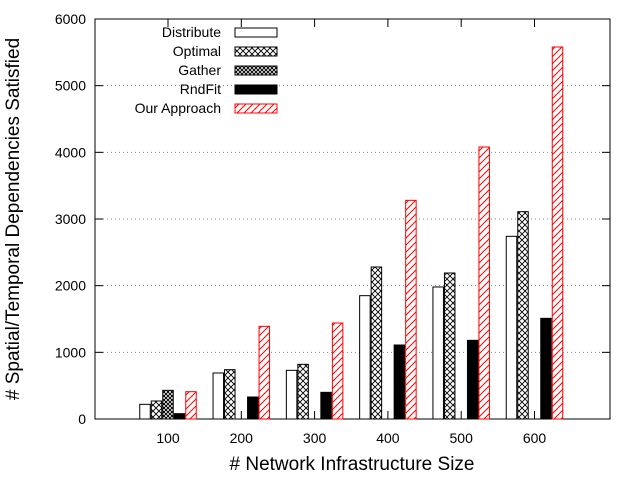 The image size is (640, 480). I want to click on x-tick-label: 400, so click(388, 438).